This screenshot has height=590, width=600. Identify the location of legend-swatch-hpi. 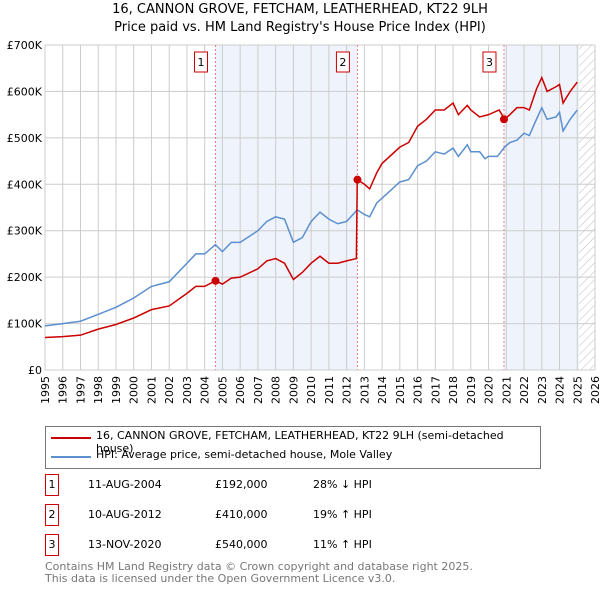
(71, 457).